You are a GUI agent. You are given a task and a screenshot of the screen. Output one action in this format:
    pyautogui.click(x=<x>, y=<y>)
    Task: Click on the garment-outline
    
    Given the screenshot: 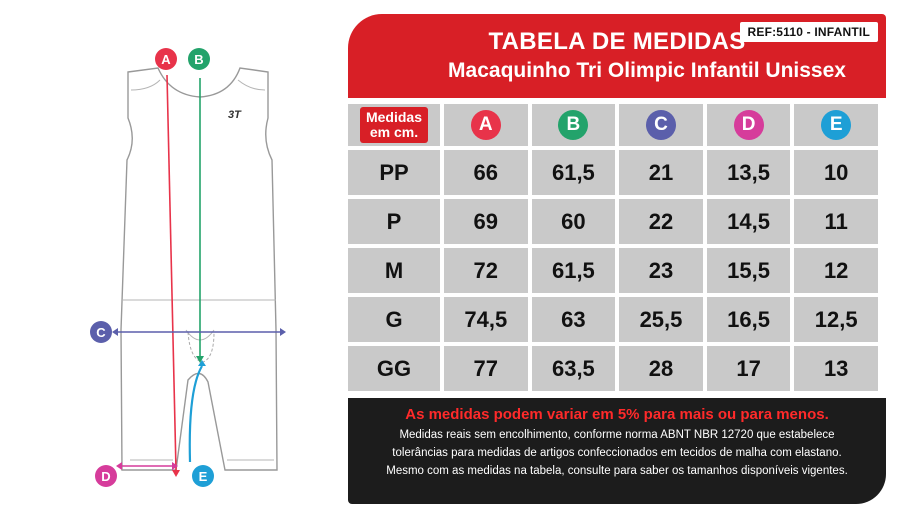 What is the action you would take?
    pyautogui.click(x=199, y=269)
    